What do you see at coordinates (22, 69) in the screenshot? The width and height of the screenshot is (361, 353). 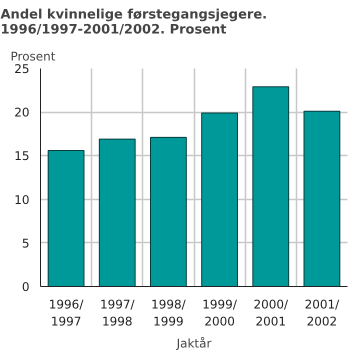 I see `y-tick-label: 25` at bounding box center [22, 69].